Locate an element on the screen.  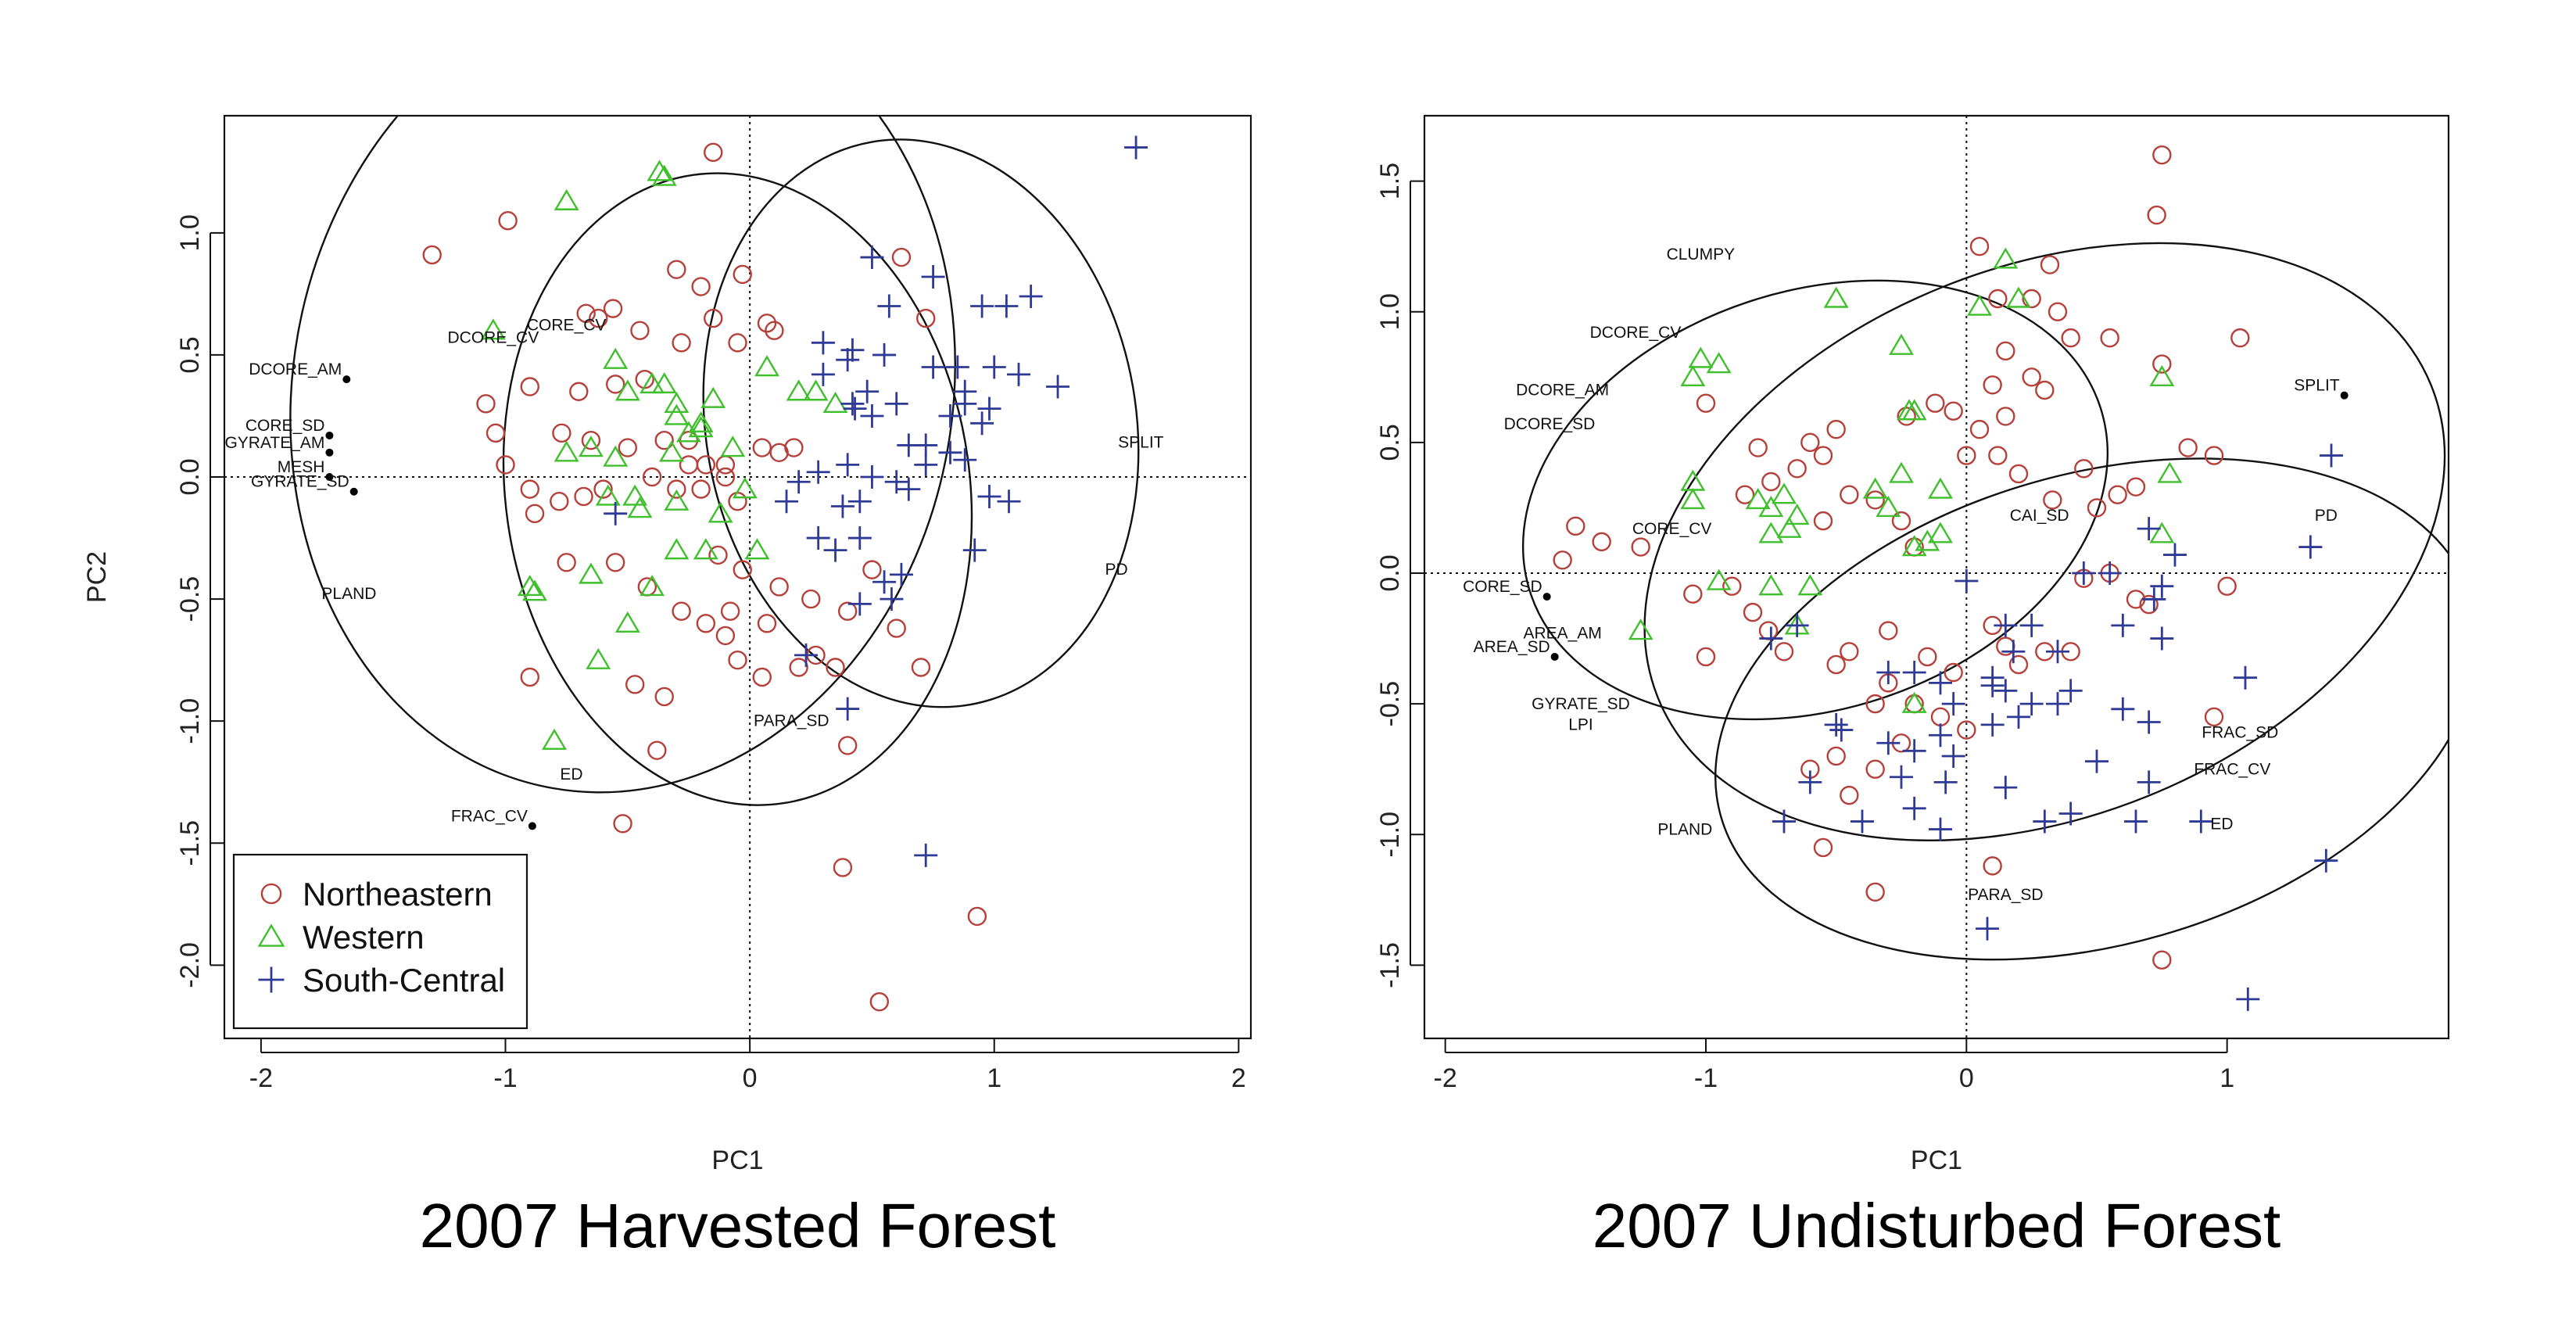
variable-label: PD is located at coordinates (1116, 570).